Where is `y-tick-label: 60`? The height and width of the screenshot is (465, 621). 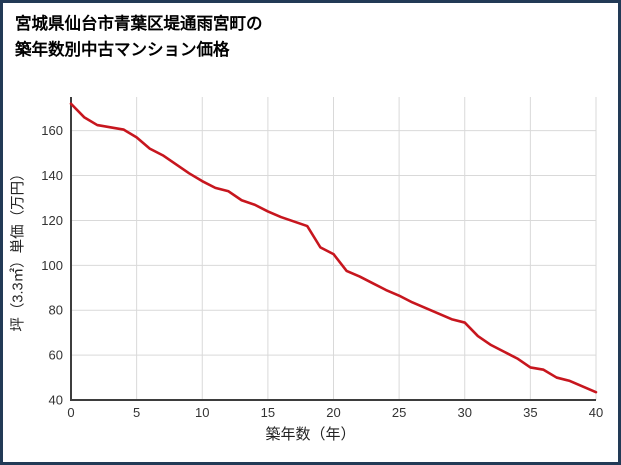 y-tick-label: 60 is located at coordinates (56, 355).